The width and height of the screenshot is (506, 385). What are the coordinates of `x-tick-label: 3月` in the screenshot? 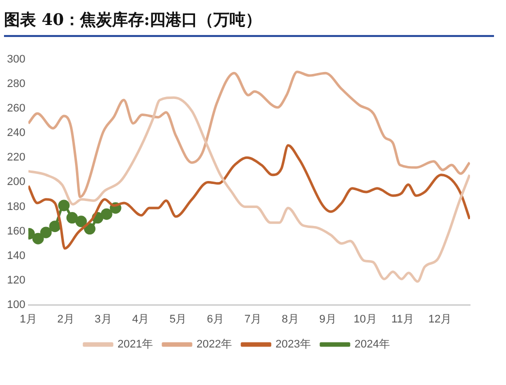 It's located at (103, 319).